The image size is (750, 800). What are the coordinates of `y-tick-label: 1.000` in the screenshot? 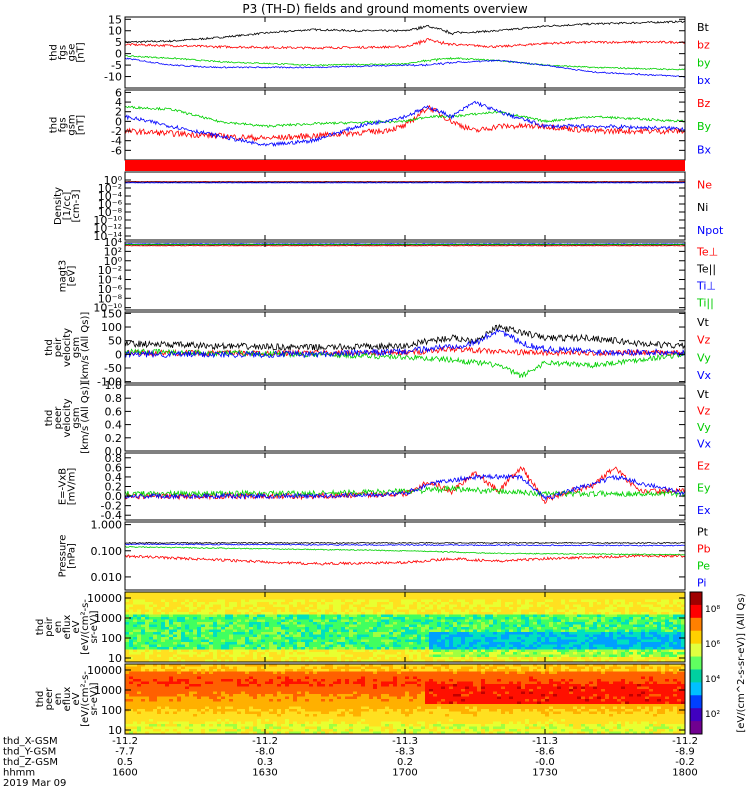 It's located at (107, 525).